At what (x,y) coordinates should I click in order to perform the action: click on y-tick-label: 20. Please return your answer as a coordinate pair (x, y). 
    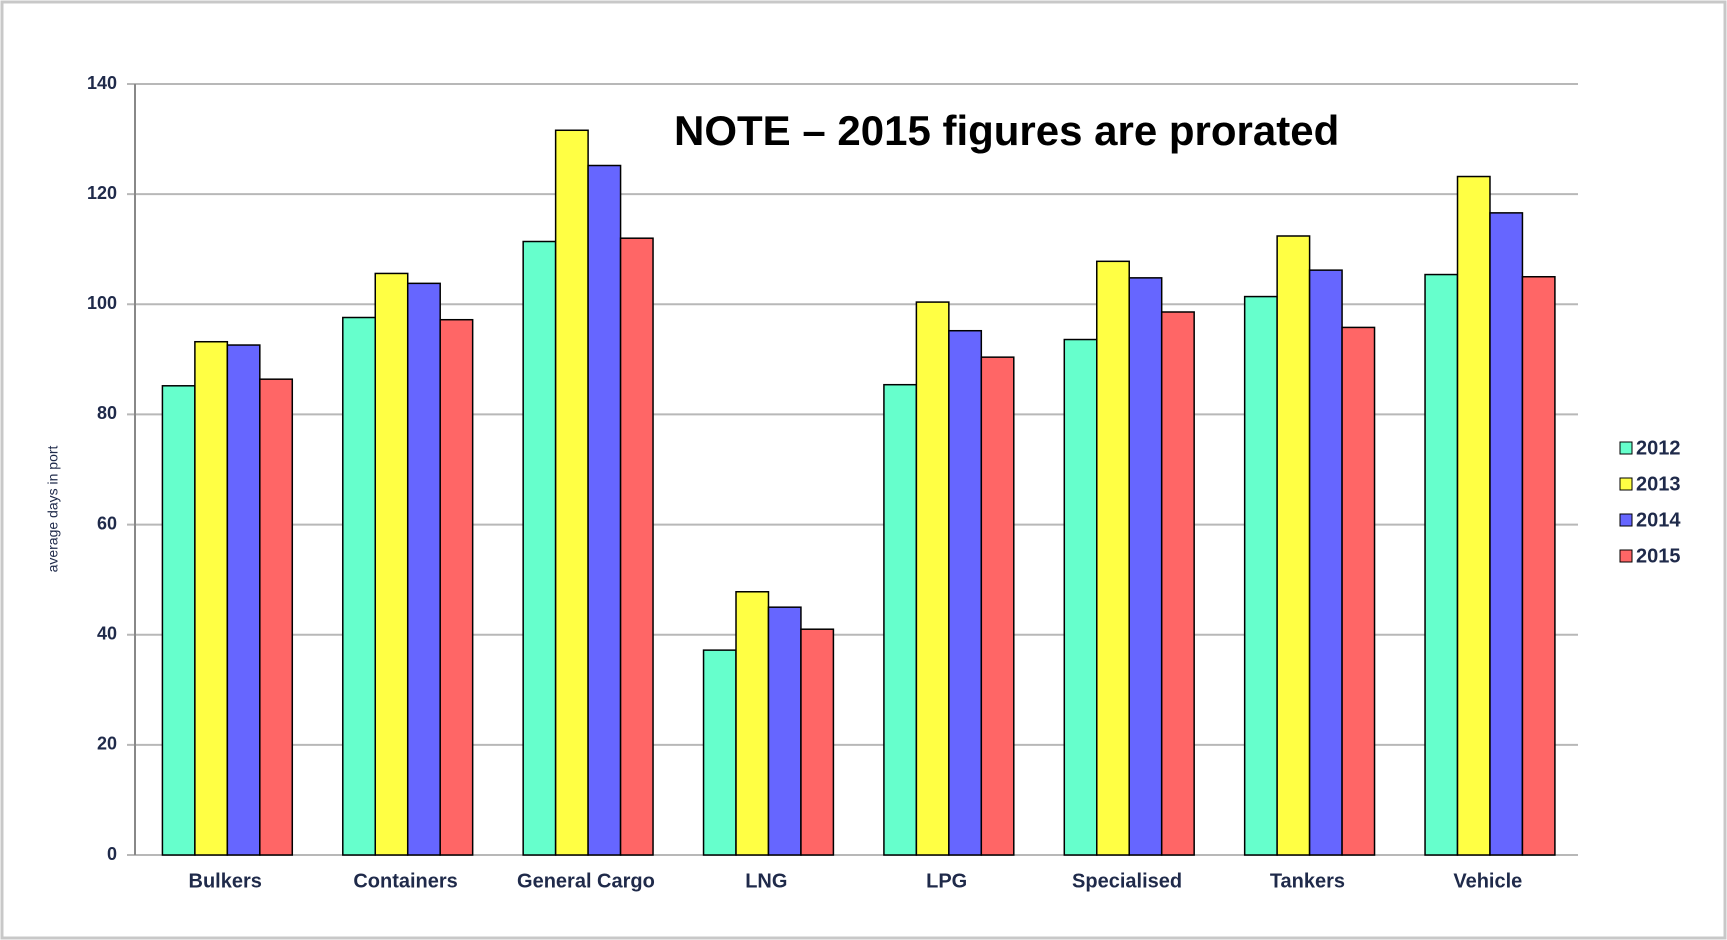
    Looking at the image, I should click on (107, 744).